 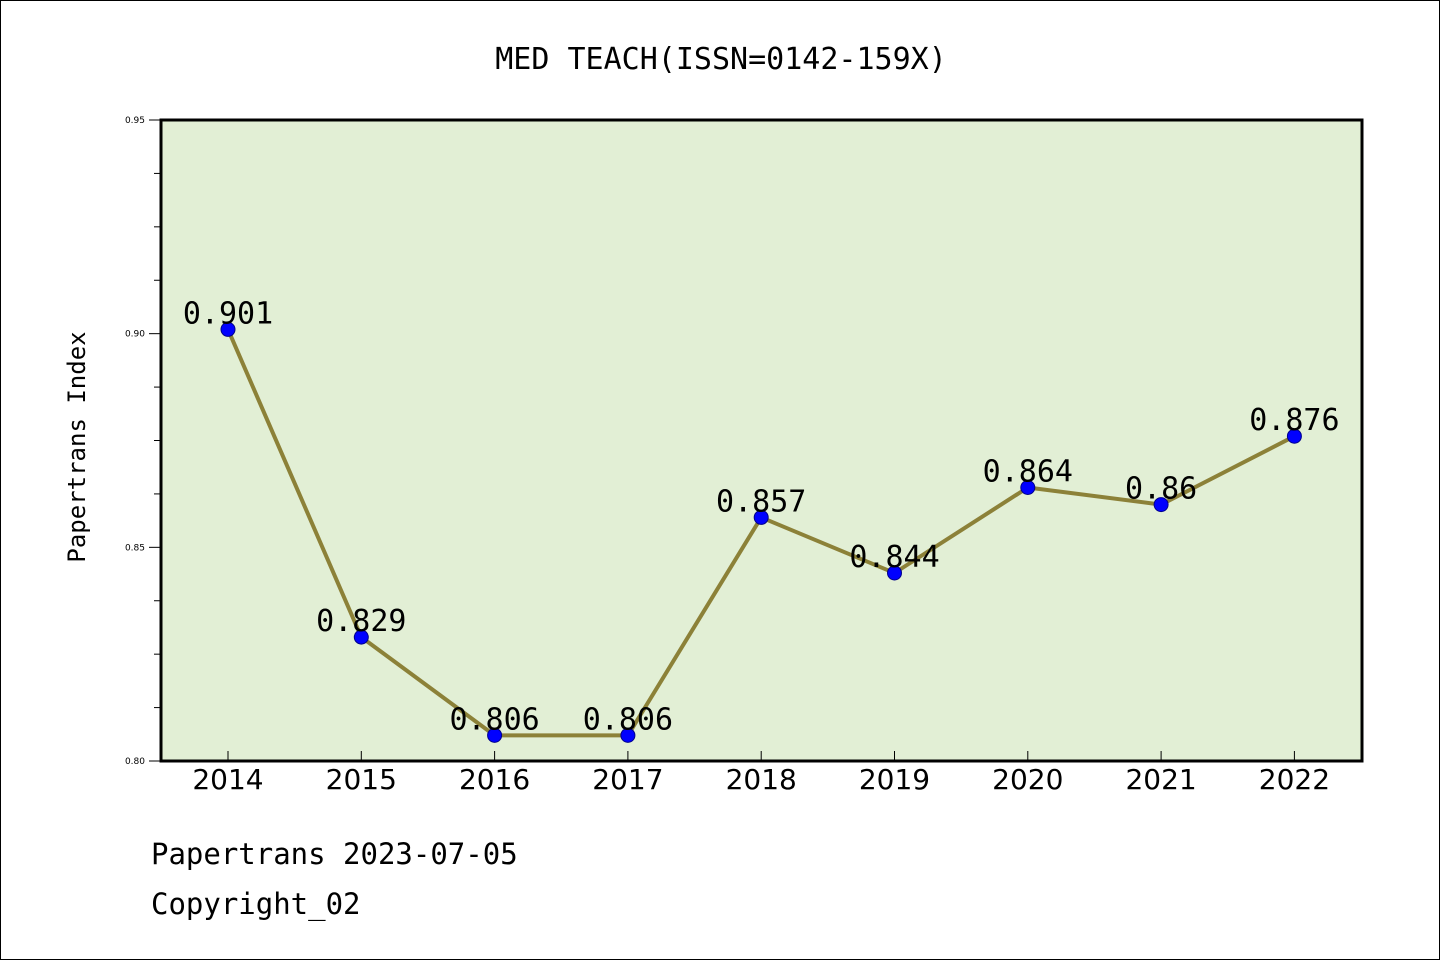 What do you see at coordinates (1027, 779) in the screenshot?
I see `x-tick-label: 2020` at bounding box center [1027, 779].